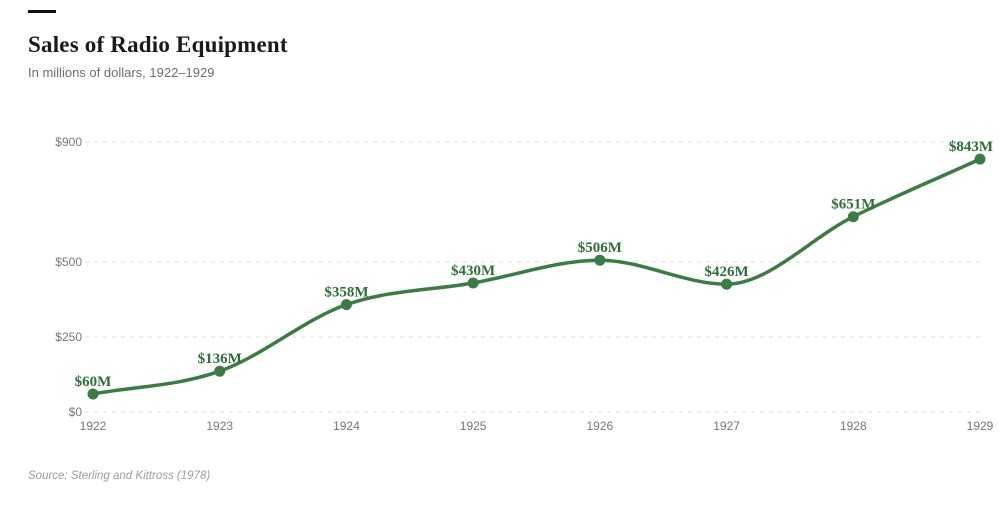 Image resolution: width=1003 pixels, height=518 pixels. What do you see at coordinates (726, 272) in the screenshot?
I see `data-point-label: $426M` at bounding box center [726, 272].